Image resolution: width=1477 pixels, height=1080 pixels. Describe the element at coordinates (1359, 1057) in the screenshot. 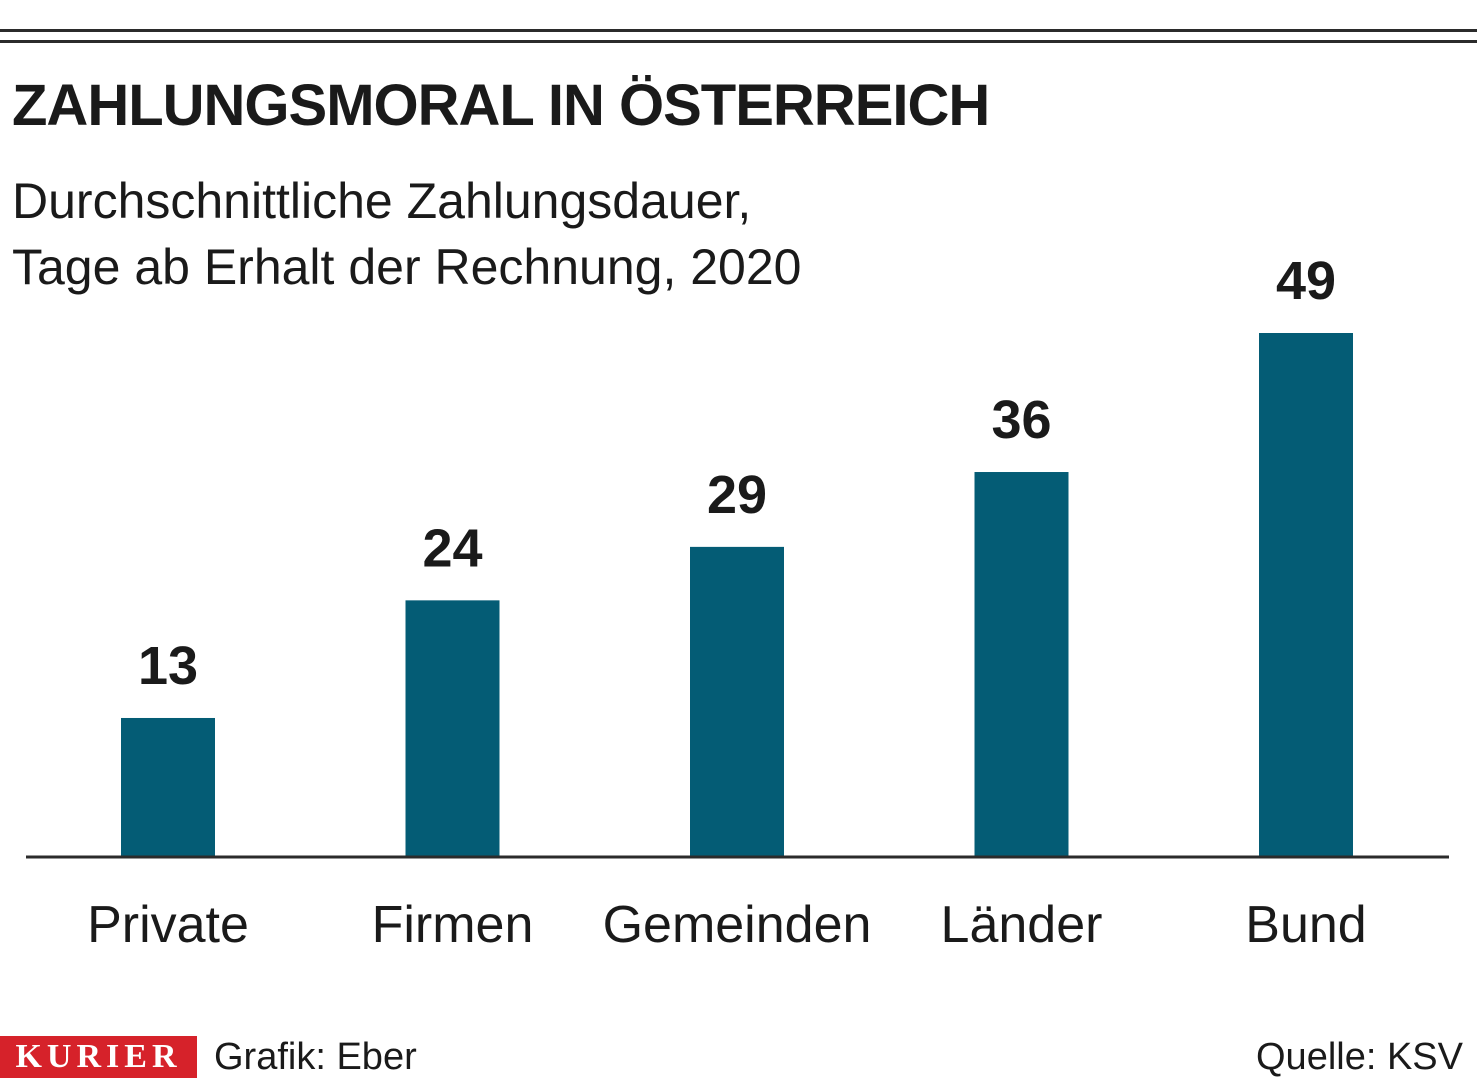

I see `data-source: Quelle: KSV` at that location.